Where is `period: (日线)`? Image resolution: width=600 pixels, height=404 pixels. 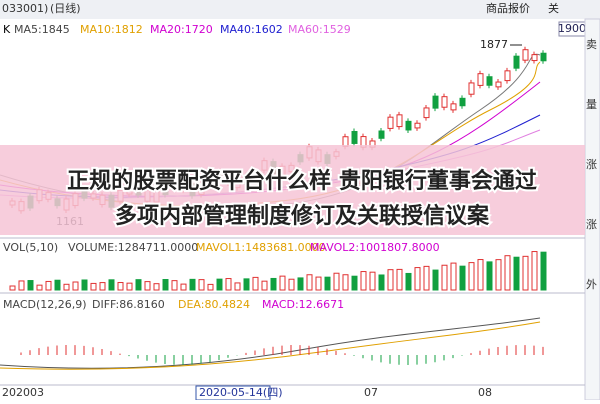
period: (日线) is located at coordinates (65, 8).